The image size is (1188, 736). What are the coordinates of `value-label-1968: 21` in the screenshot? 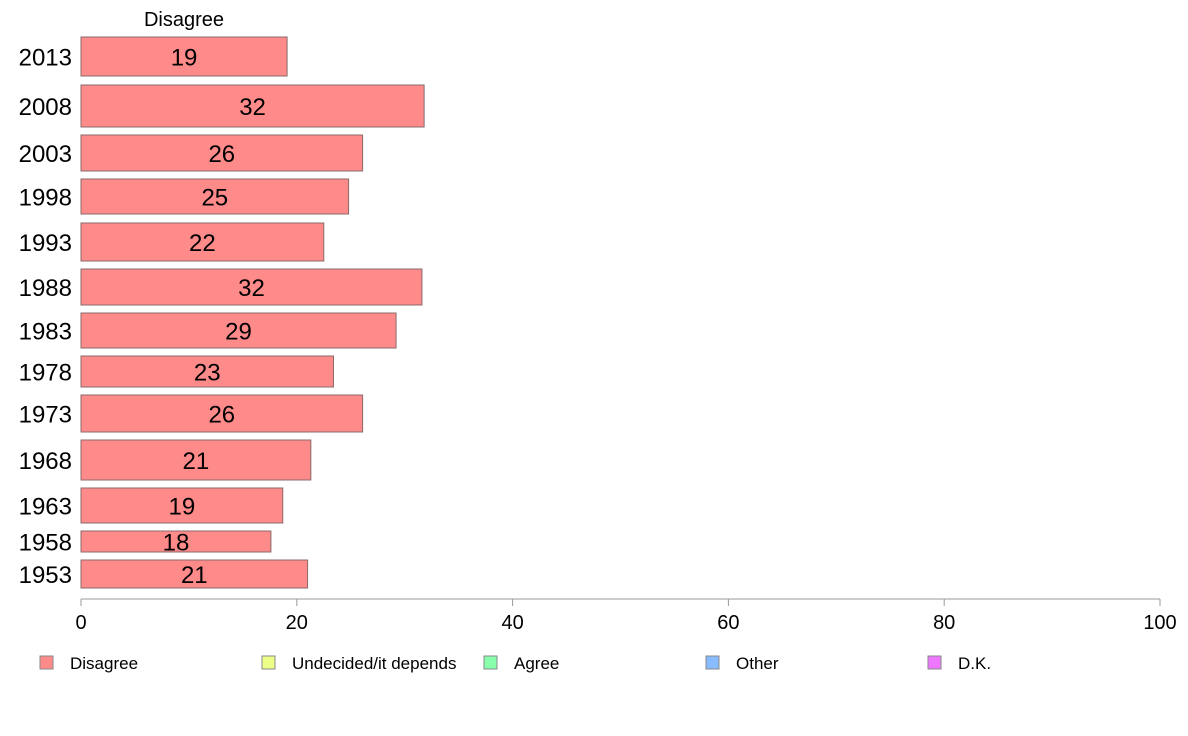 It's located at (196, 461).